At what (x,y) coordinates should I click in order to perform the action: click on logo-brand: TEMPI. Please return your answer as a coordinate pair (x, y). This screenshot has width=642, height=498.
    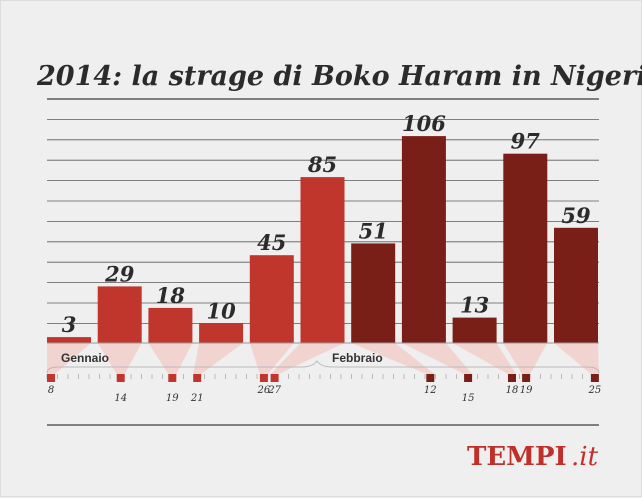
    Looking at the image, I should click on (517, 457).